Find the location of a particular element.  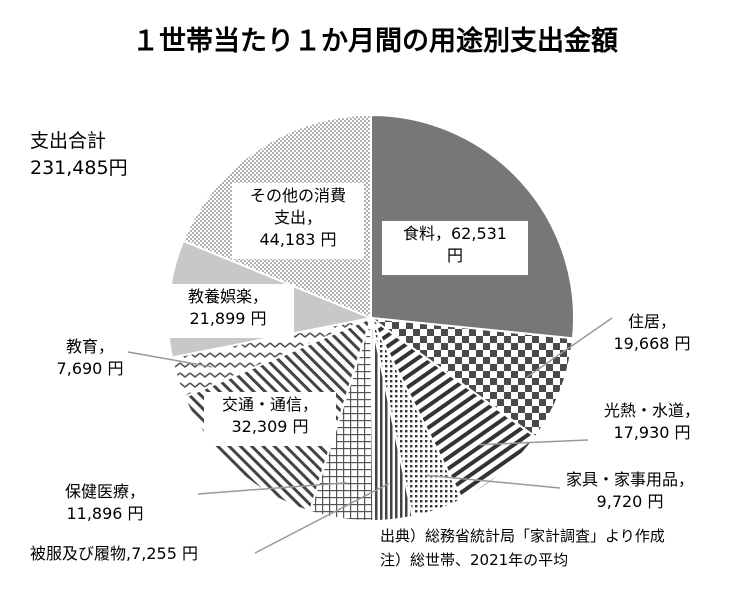

slice-label-text: 教養娯楽， is located at coordinates (228, 296).